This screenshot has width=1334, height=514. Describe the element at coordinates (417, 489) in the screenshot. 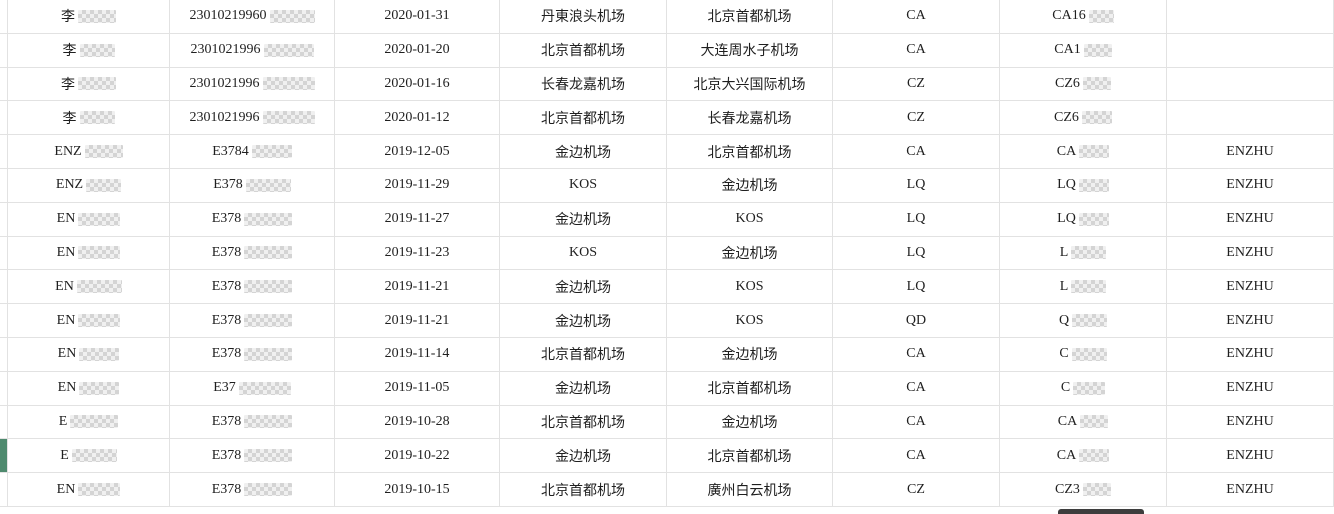

I see `flight-date-cell: 2019-10-15` at that location.